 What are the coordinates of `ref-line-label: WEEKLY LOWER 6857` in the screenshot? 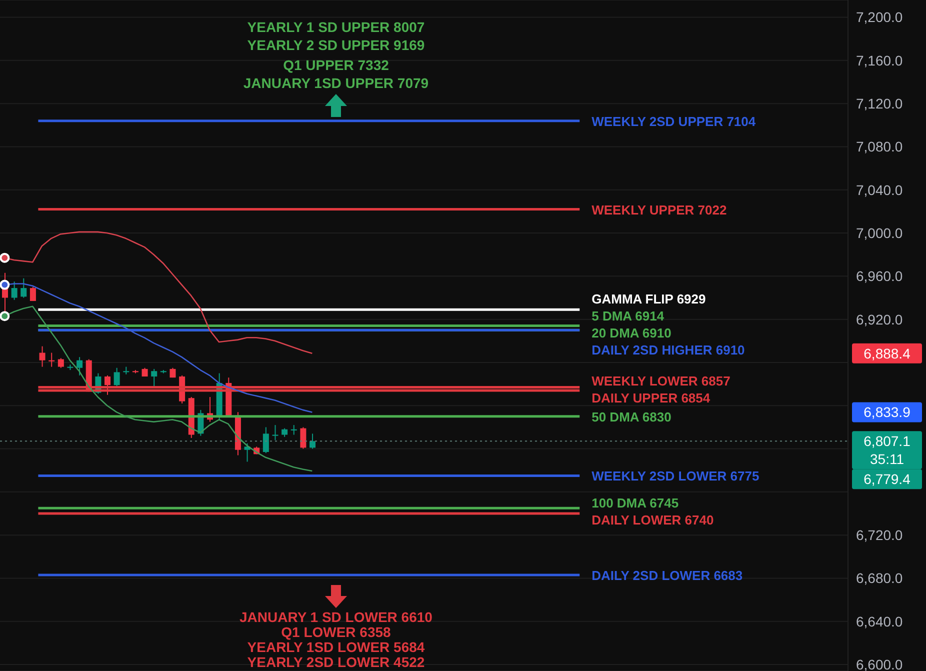 It's located at (661, 380).